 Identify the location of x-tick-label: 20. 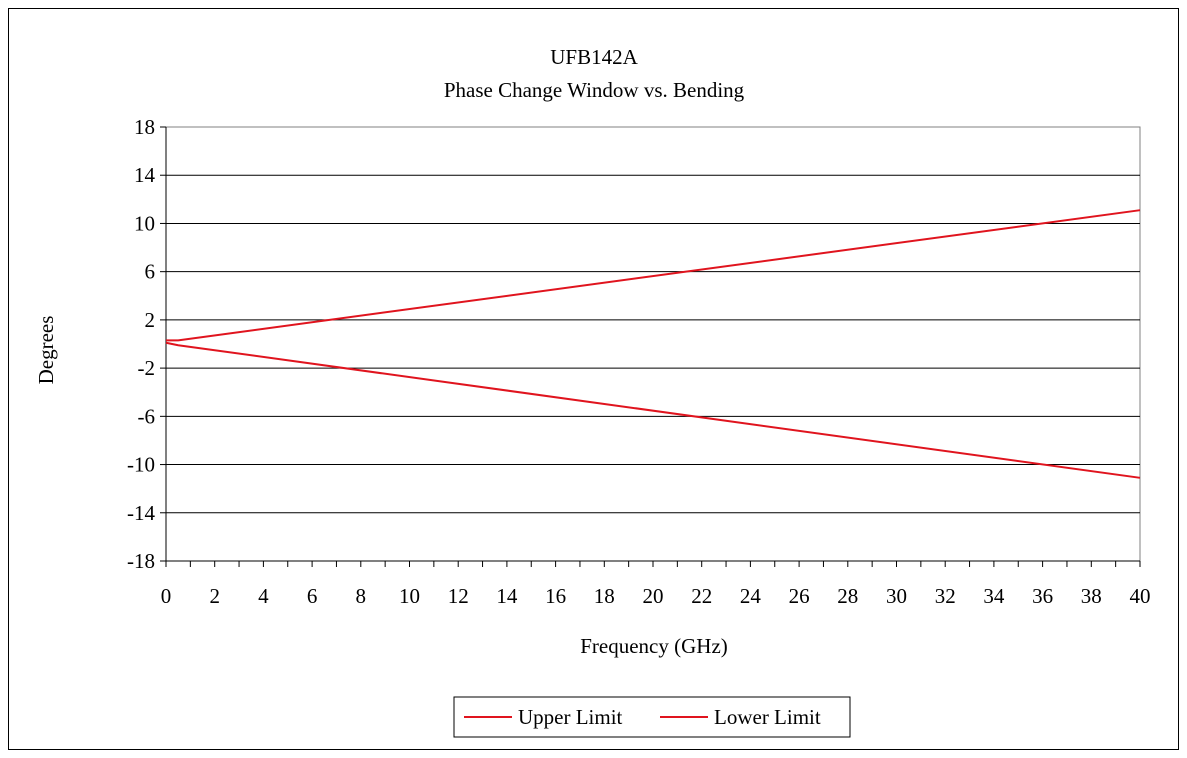
(653, 596).